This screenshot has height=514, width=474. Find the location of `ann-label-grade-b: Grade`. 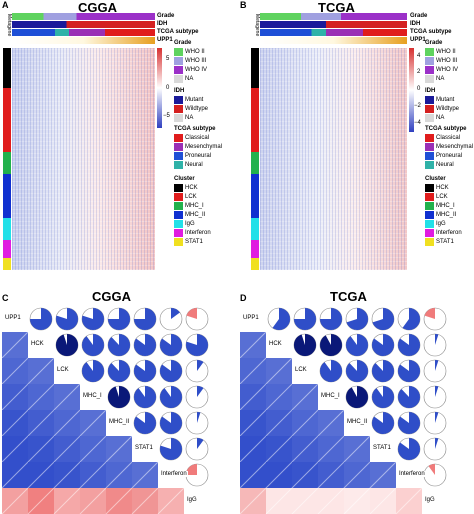

ann-label-grade-b: Grade is located at coordinates (419, 16).